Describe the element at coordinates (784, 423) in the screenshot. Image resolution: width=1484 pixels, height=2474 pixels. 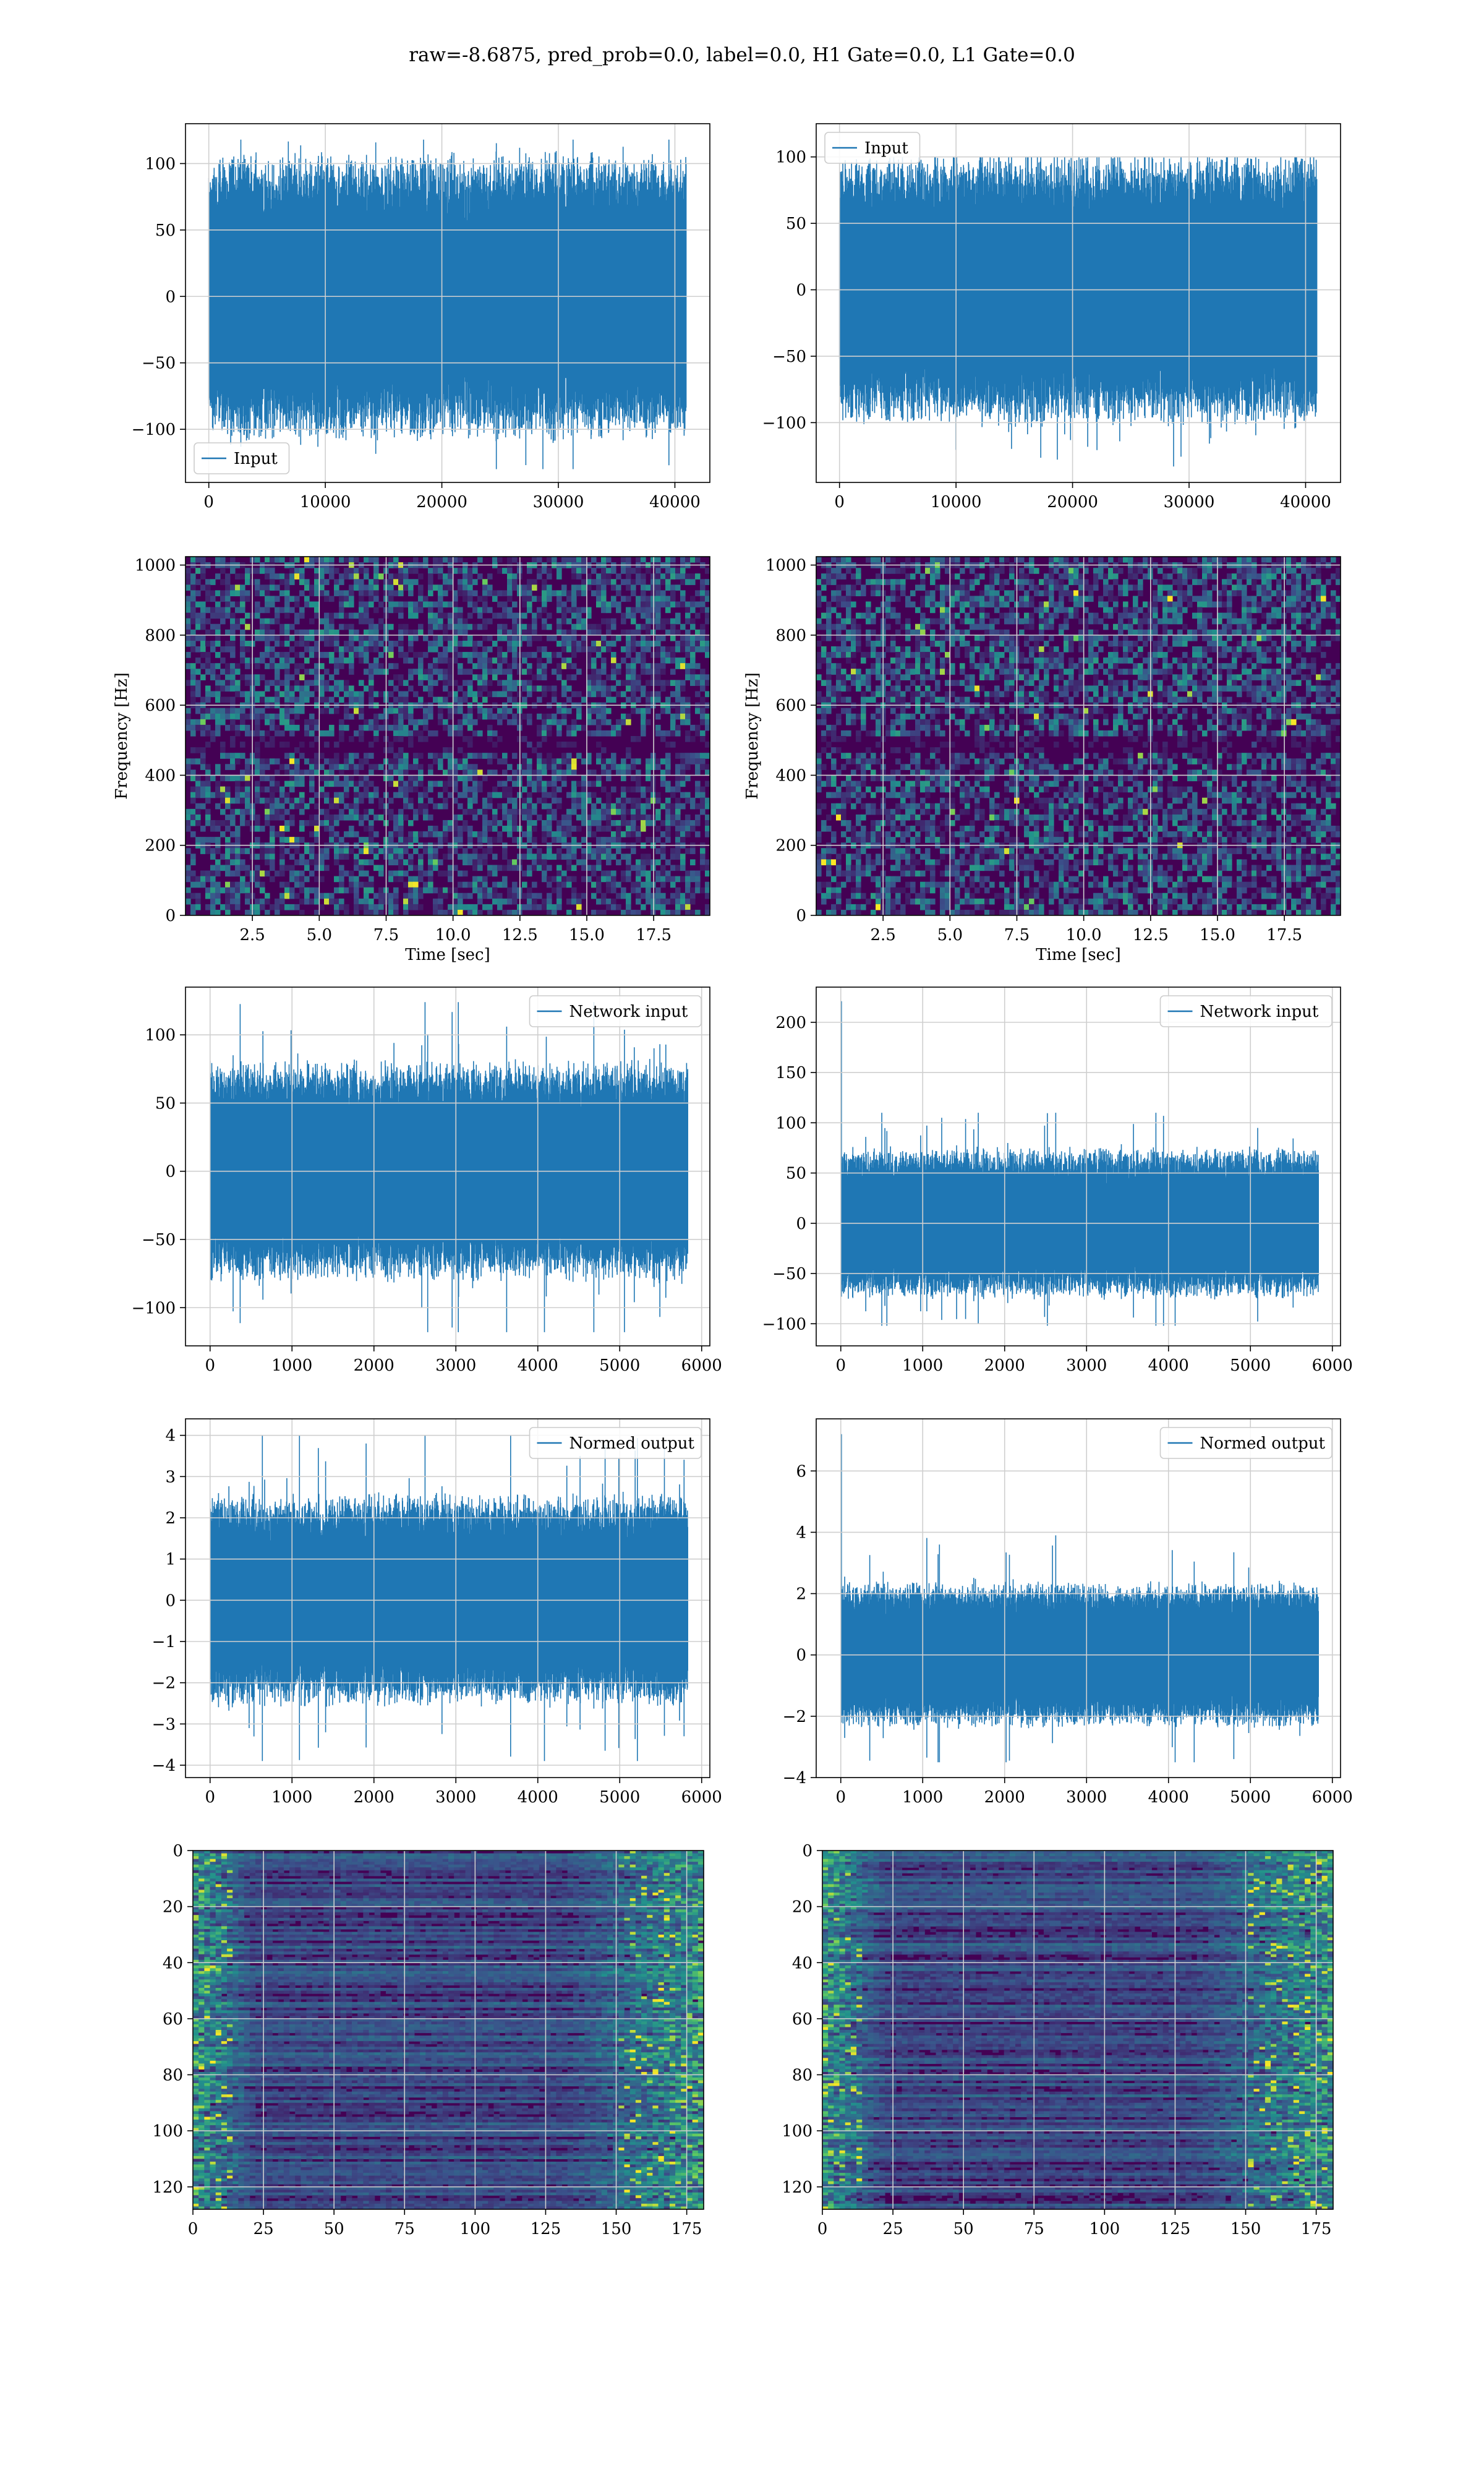
I see `y-tick-label: −100` at that location.